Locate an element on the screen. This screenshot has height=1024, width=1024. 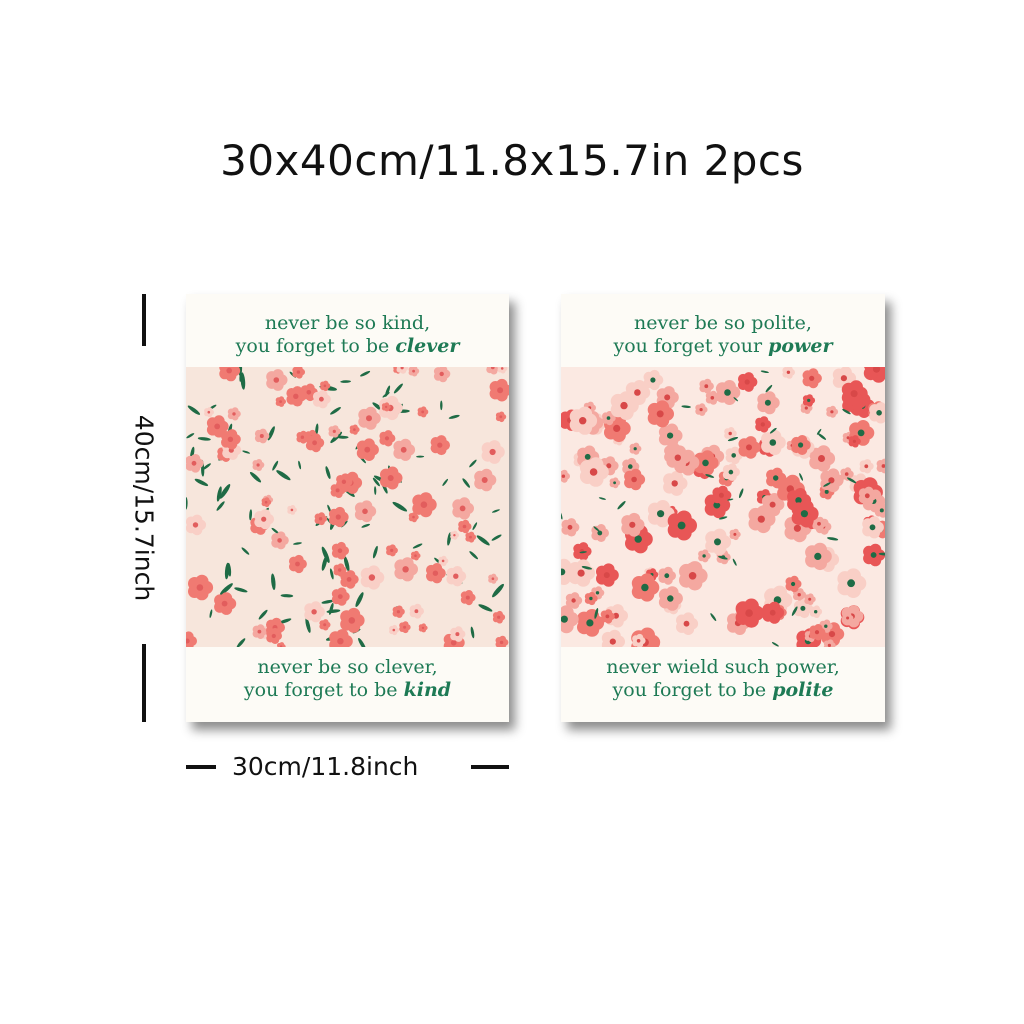
height-bar-bottom is located at coordinates (144, 683).